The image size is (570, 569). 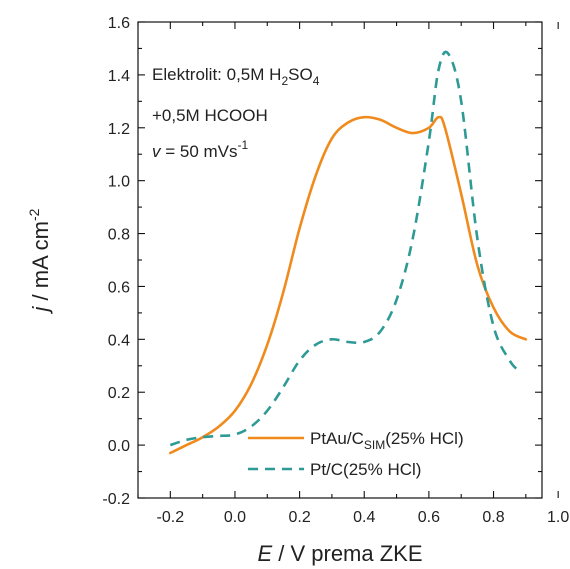 What do you see at coordinates (119, 23) in the screenshot?
I see `y-tick-label: 1.6` at bounding box center [119, 23].